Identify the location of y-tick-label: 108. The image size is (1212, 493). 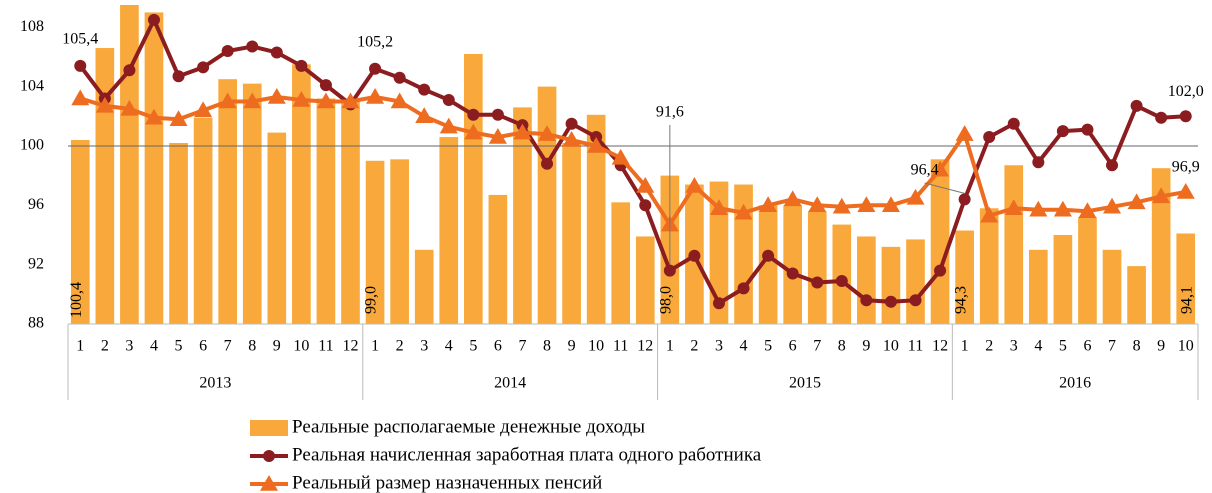
(32, 26).